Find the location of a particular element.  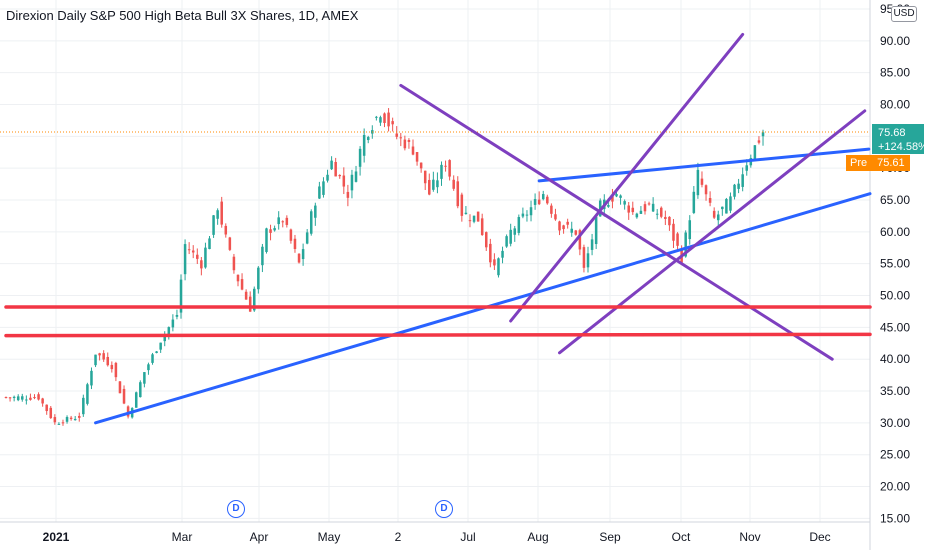

y-tick-label: 20.00 is located at coordinates (895, 487).